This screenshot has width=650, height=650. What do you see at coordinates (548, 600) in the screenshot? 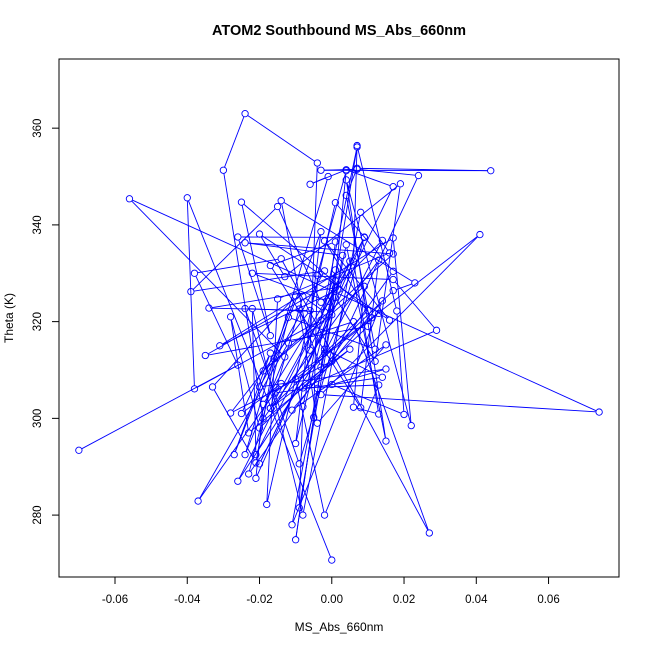
I see `x-tick-label: 0.06` at bounding box center [548, 600].